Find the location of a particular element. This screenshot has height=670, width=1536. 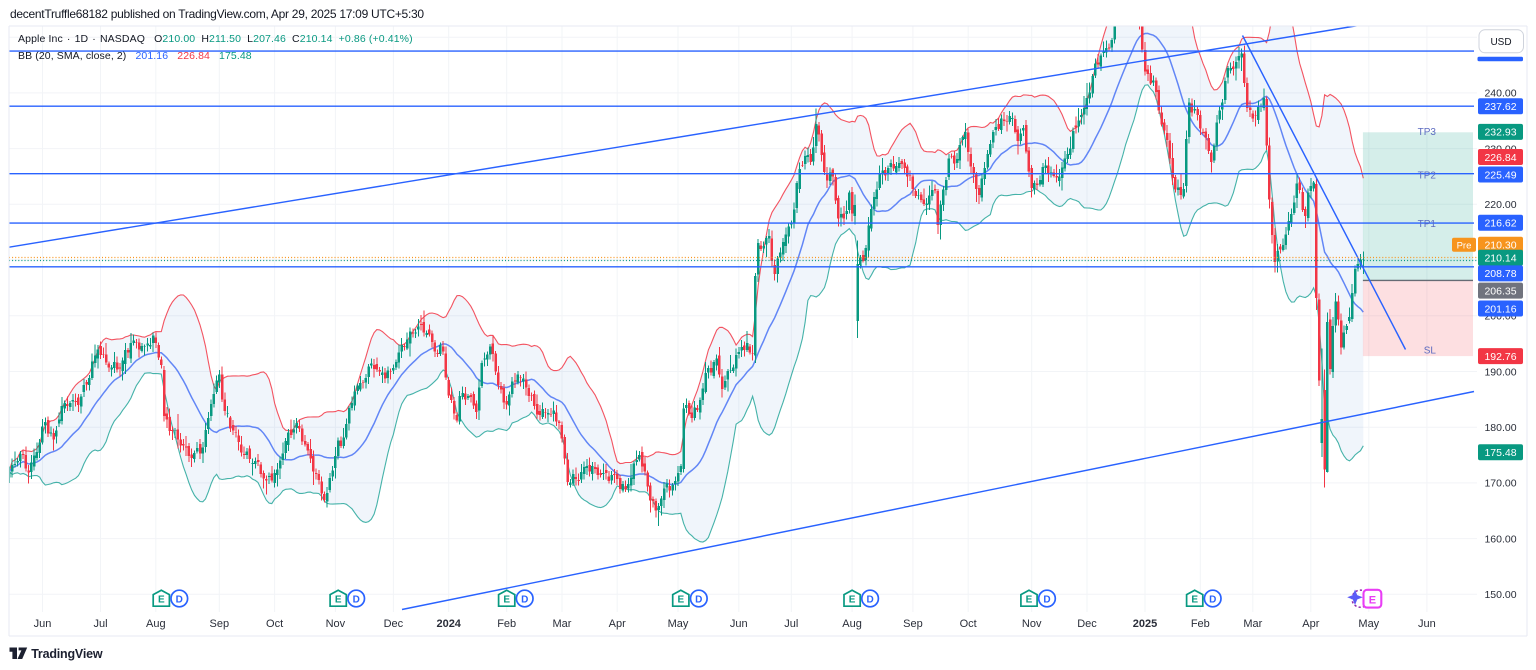

svg-text: 2024 is located at coordinates (448, 624).